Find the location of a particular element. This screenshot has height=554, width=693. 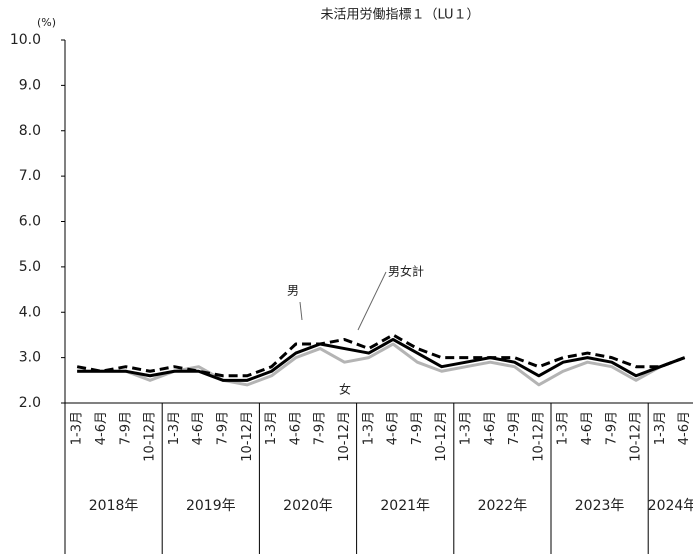

group-label: 2023年 is located at coordinates (600, 506).